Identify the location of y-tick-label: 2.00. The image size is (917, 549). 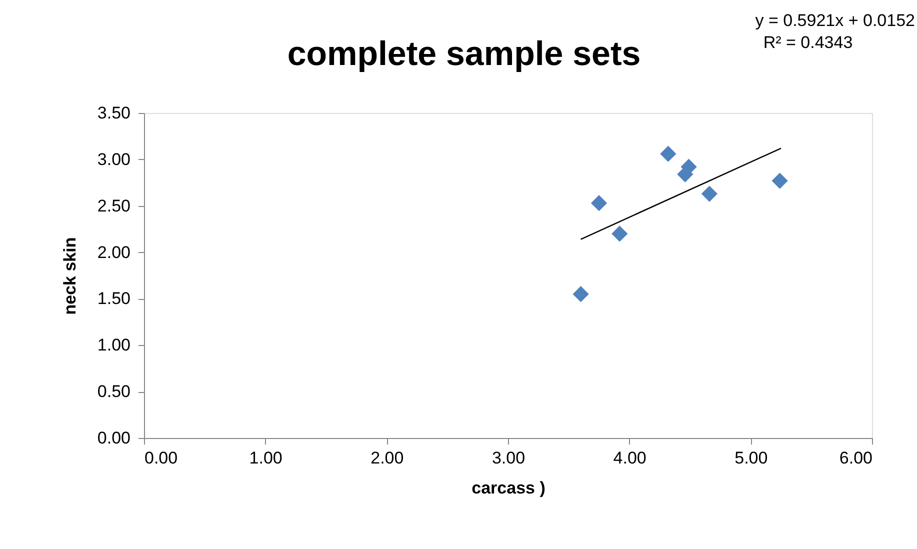
(113, 252).